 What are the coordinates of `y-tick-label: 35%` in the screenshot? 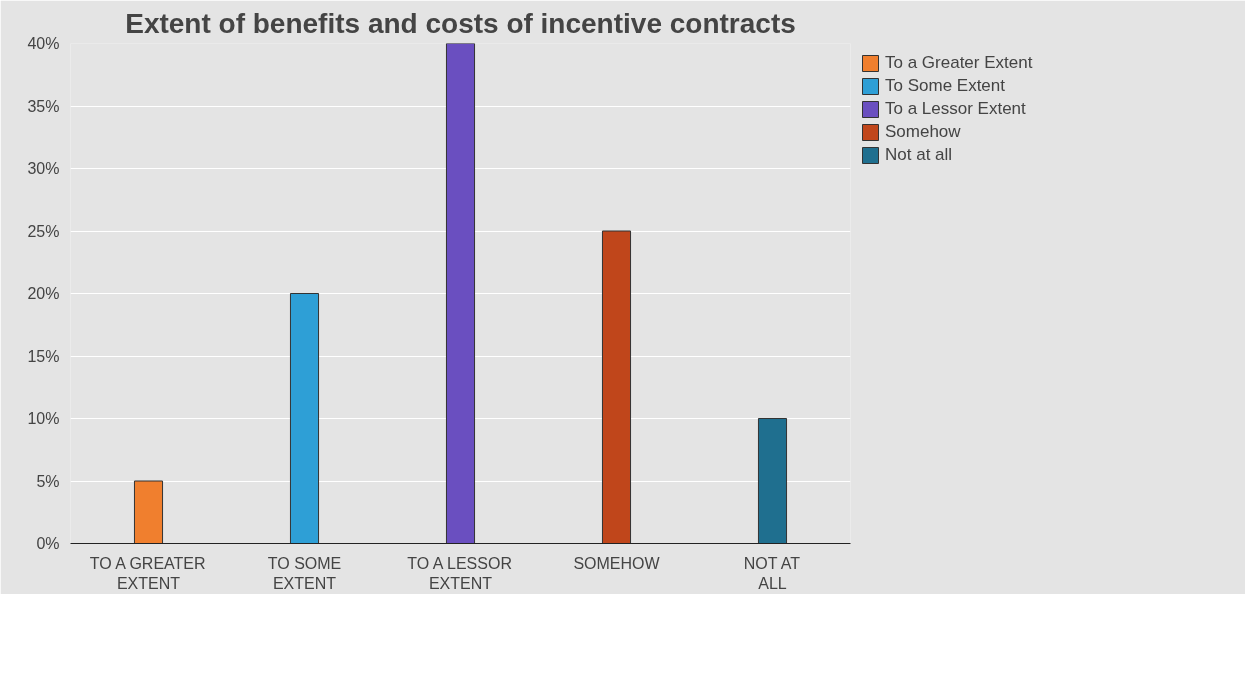 It's located at (43, 106).